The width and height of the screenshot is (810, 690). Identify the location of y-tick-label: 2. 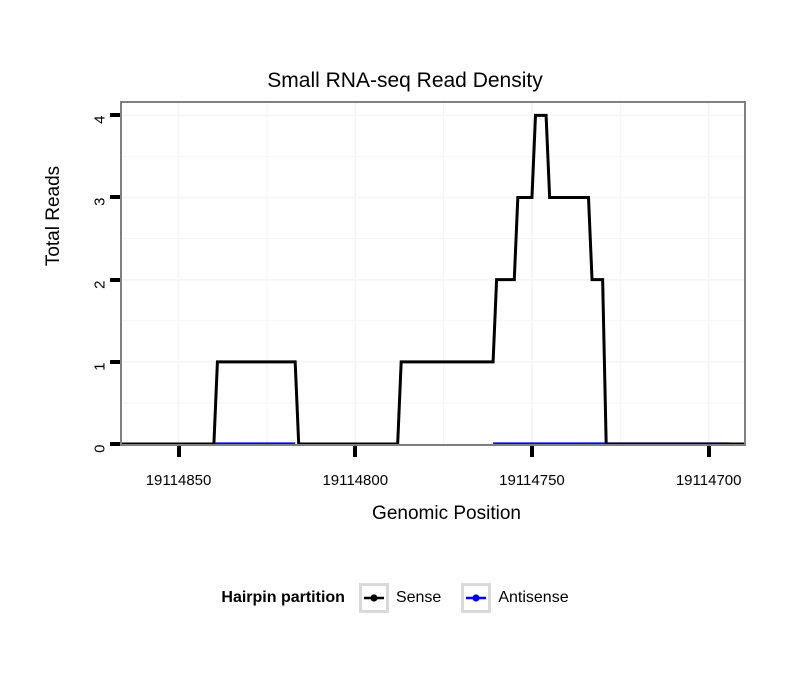
(100, 284).